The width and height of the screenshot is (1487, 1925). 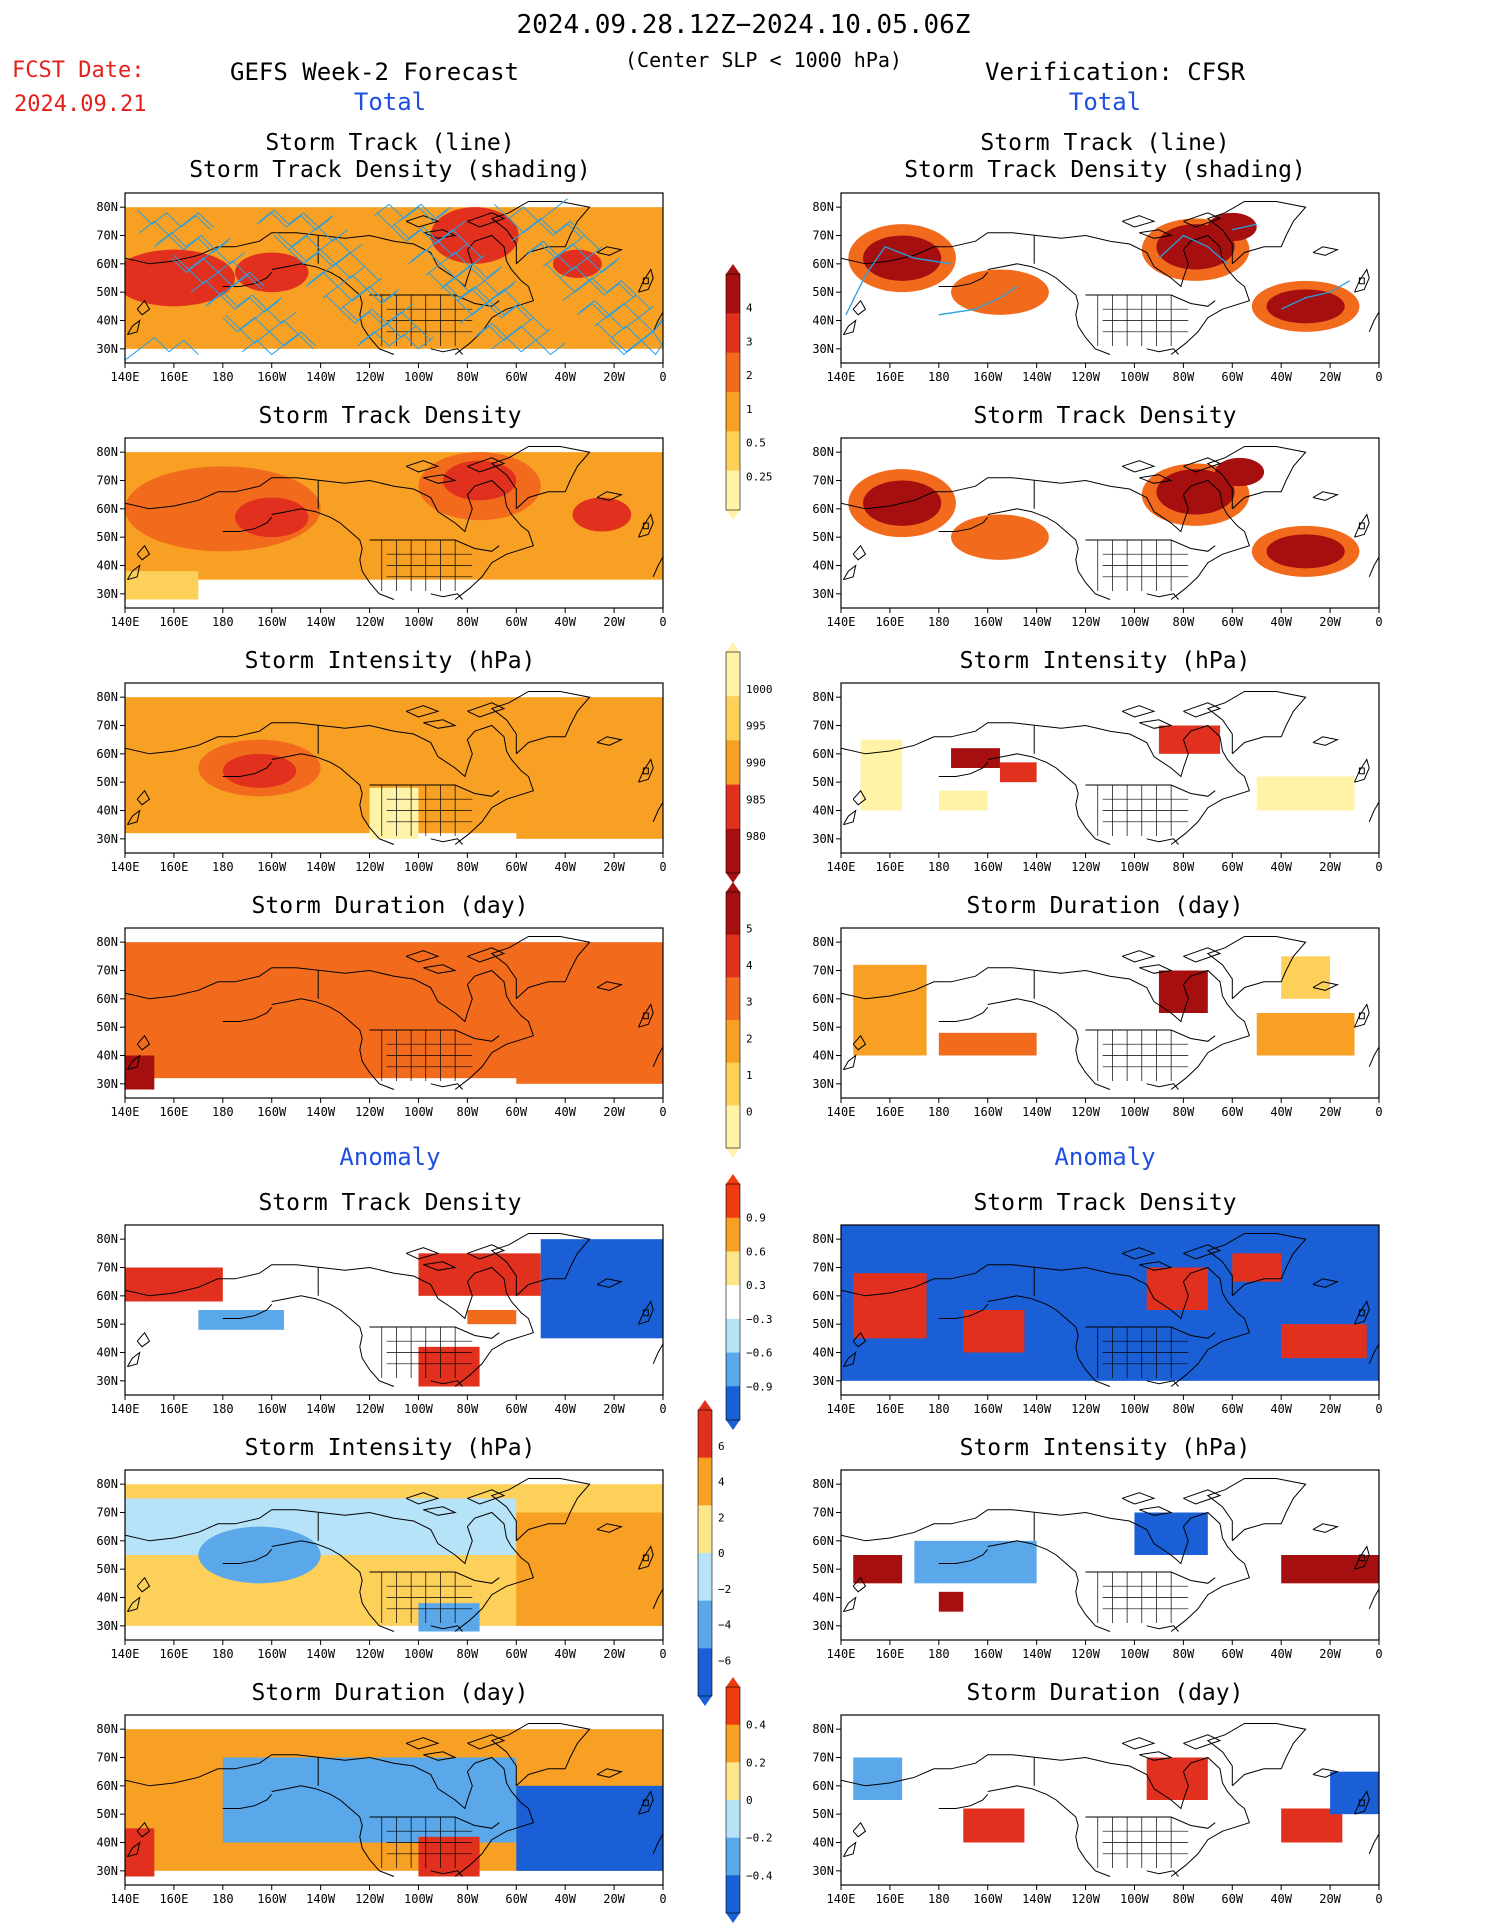 I want to click on map-frame, so click(x=1110, y=768).